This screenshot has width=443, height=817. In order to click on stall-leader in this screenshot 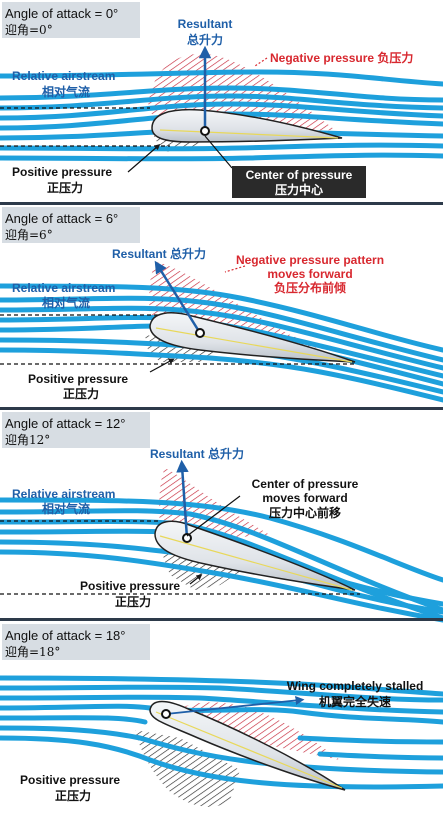, I will do `click(235, 705)`.